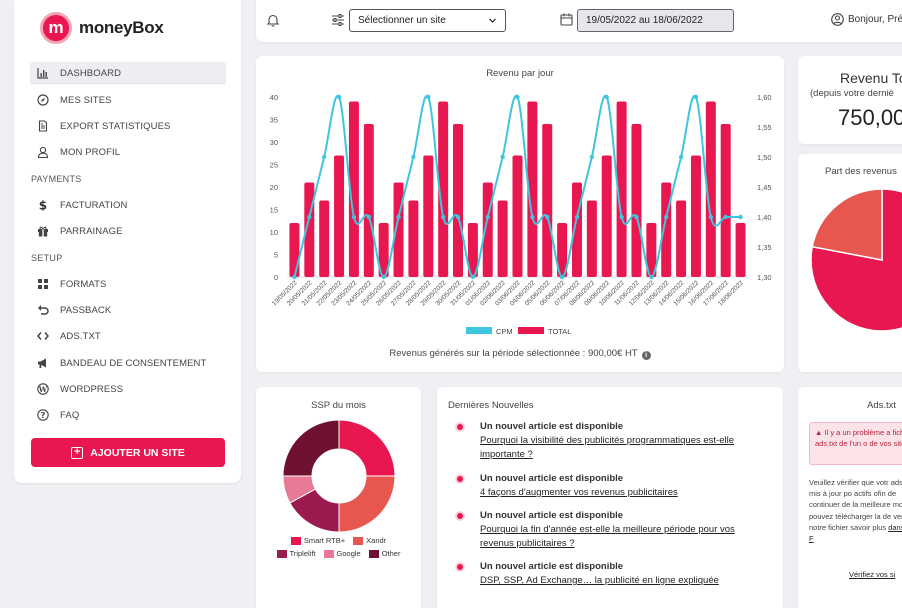  What do you see at coordinates (128, 389) in the screenshot?
I see `sidebar-item-wordpress: W Wordpress` at bounding box center [128, 389].